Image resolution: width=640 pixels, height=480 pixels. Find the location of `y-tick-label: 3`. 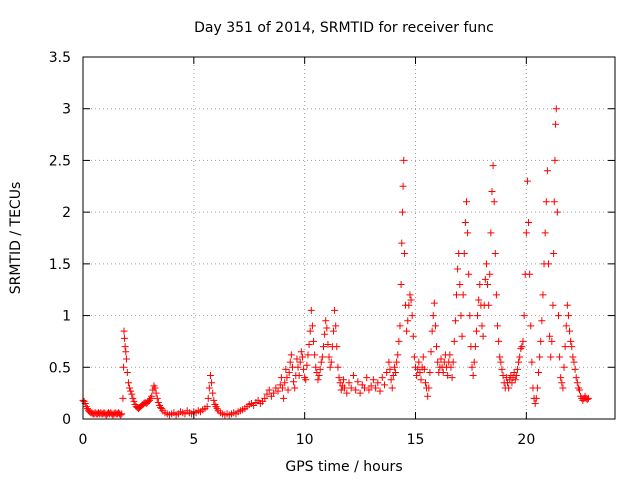

y-tick-label: 3 is located at coordinates (66, 110).